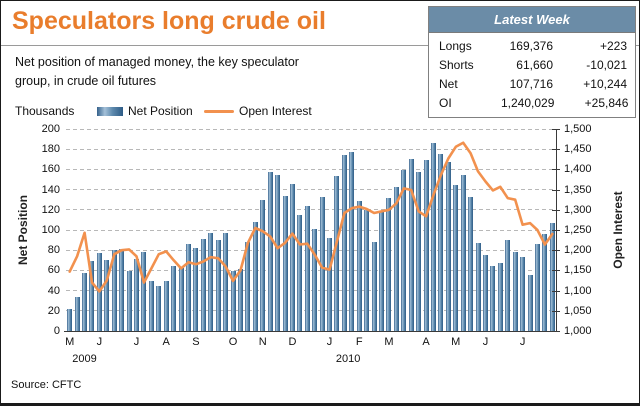 The height and width of the screenshot is (406, 640). Describe the element at coordinates (578, 189) in the screenshot. I see `right-axis-tick-label: 1,350` at that location.